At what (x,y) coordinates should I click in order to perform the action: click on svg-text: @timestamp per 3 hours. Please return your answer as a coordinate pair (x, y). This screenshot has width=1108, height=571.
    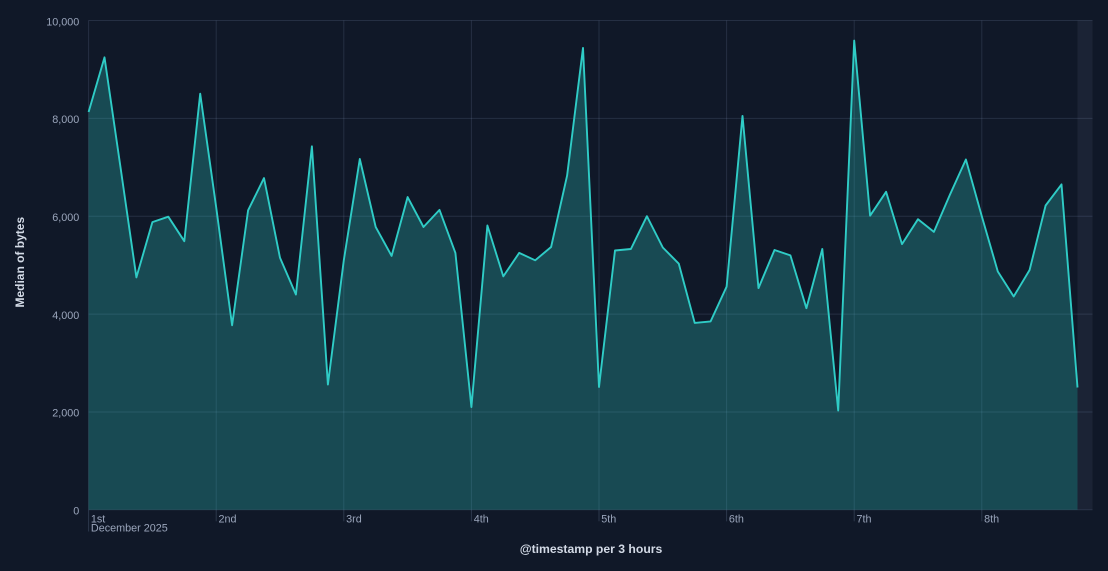
    Looking at the image, I should click on (591, 549).